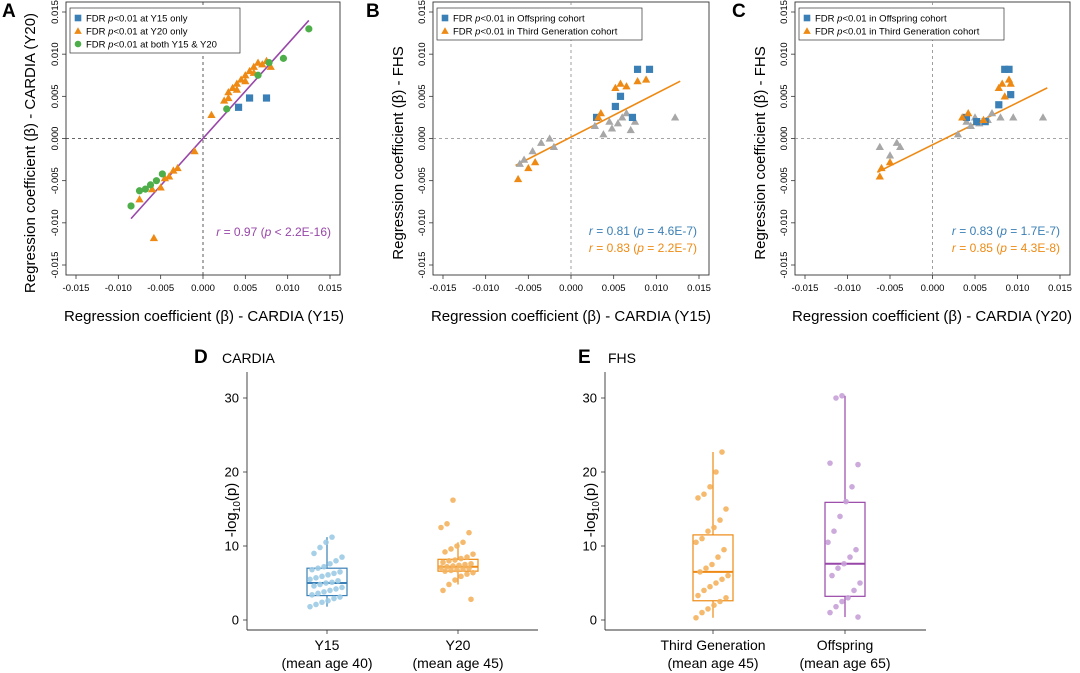 This screenshot has height=673, width=1080. What do you see at coordinates (598, 123) in the screenshot?
I see `panel-b-fit-line` at bounding box center [598, 123].